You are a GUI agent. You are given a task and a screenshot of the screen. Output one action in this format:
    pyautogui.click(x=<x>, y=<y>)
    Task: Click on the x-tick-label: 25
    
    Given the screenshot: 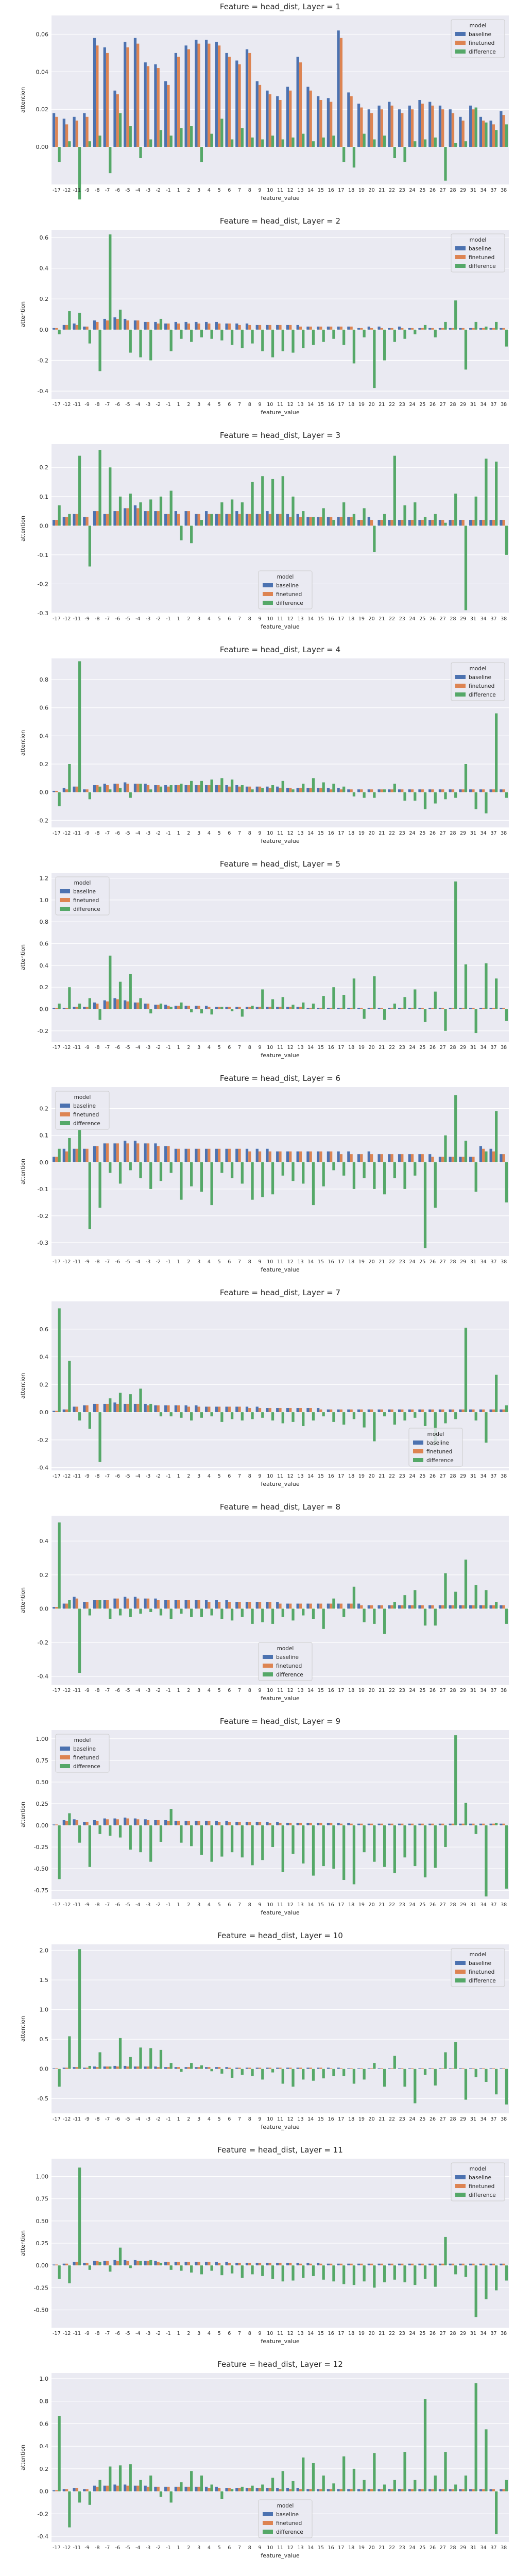 What is the action you would take?
    pyautogui.click(x=422, y=190)
    